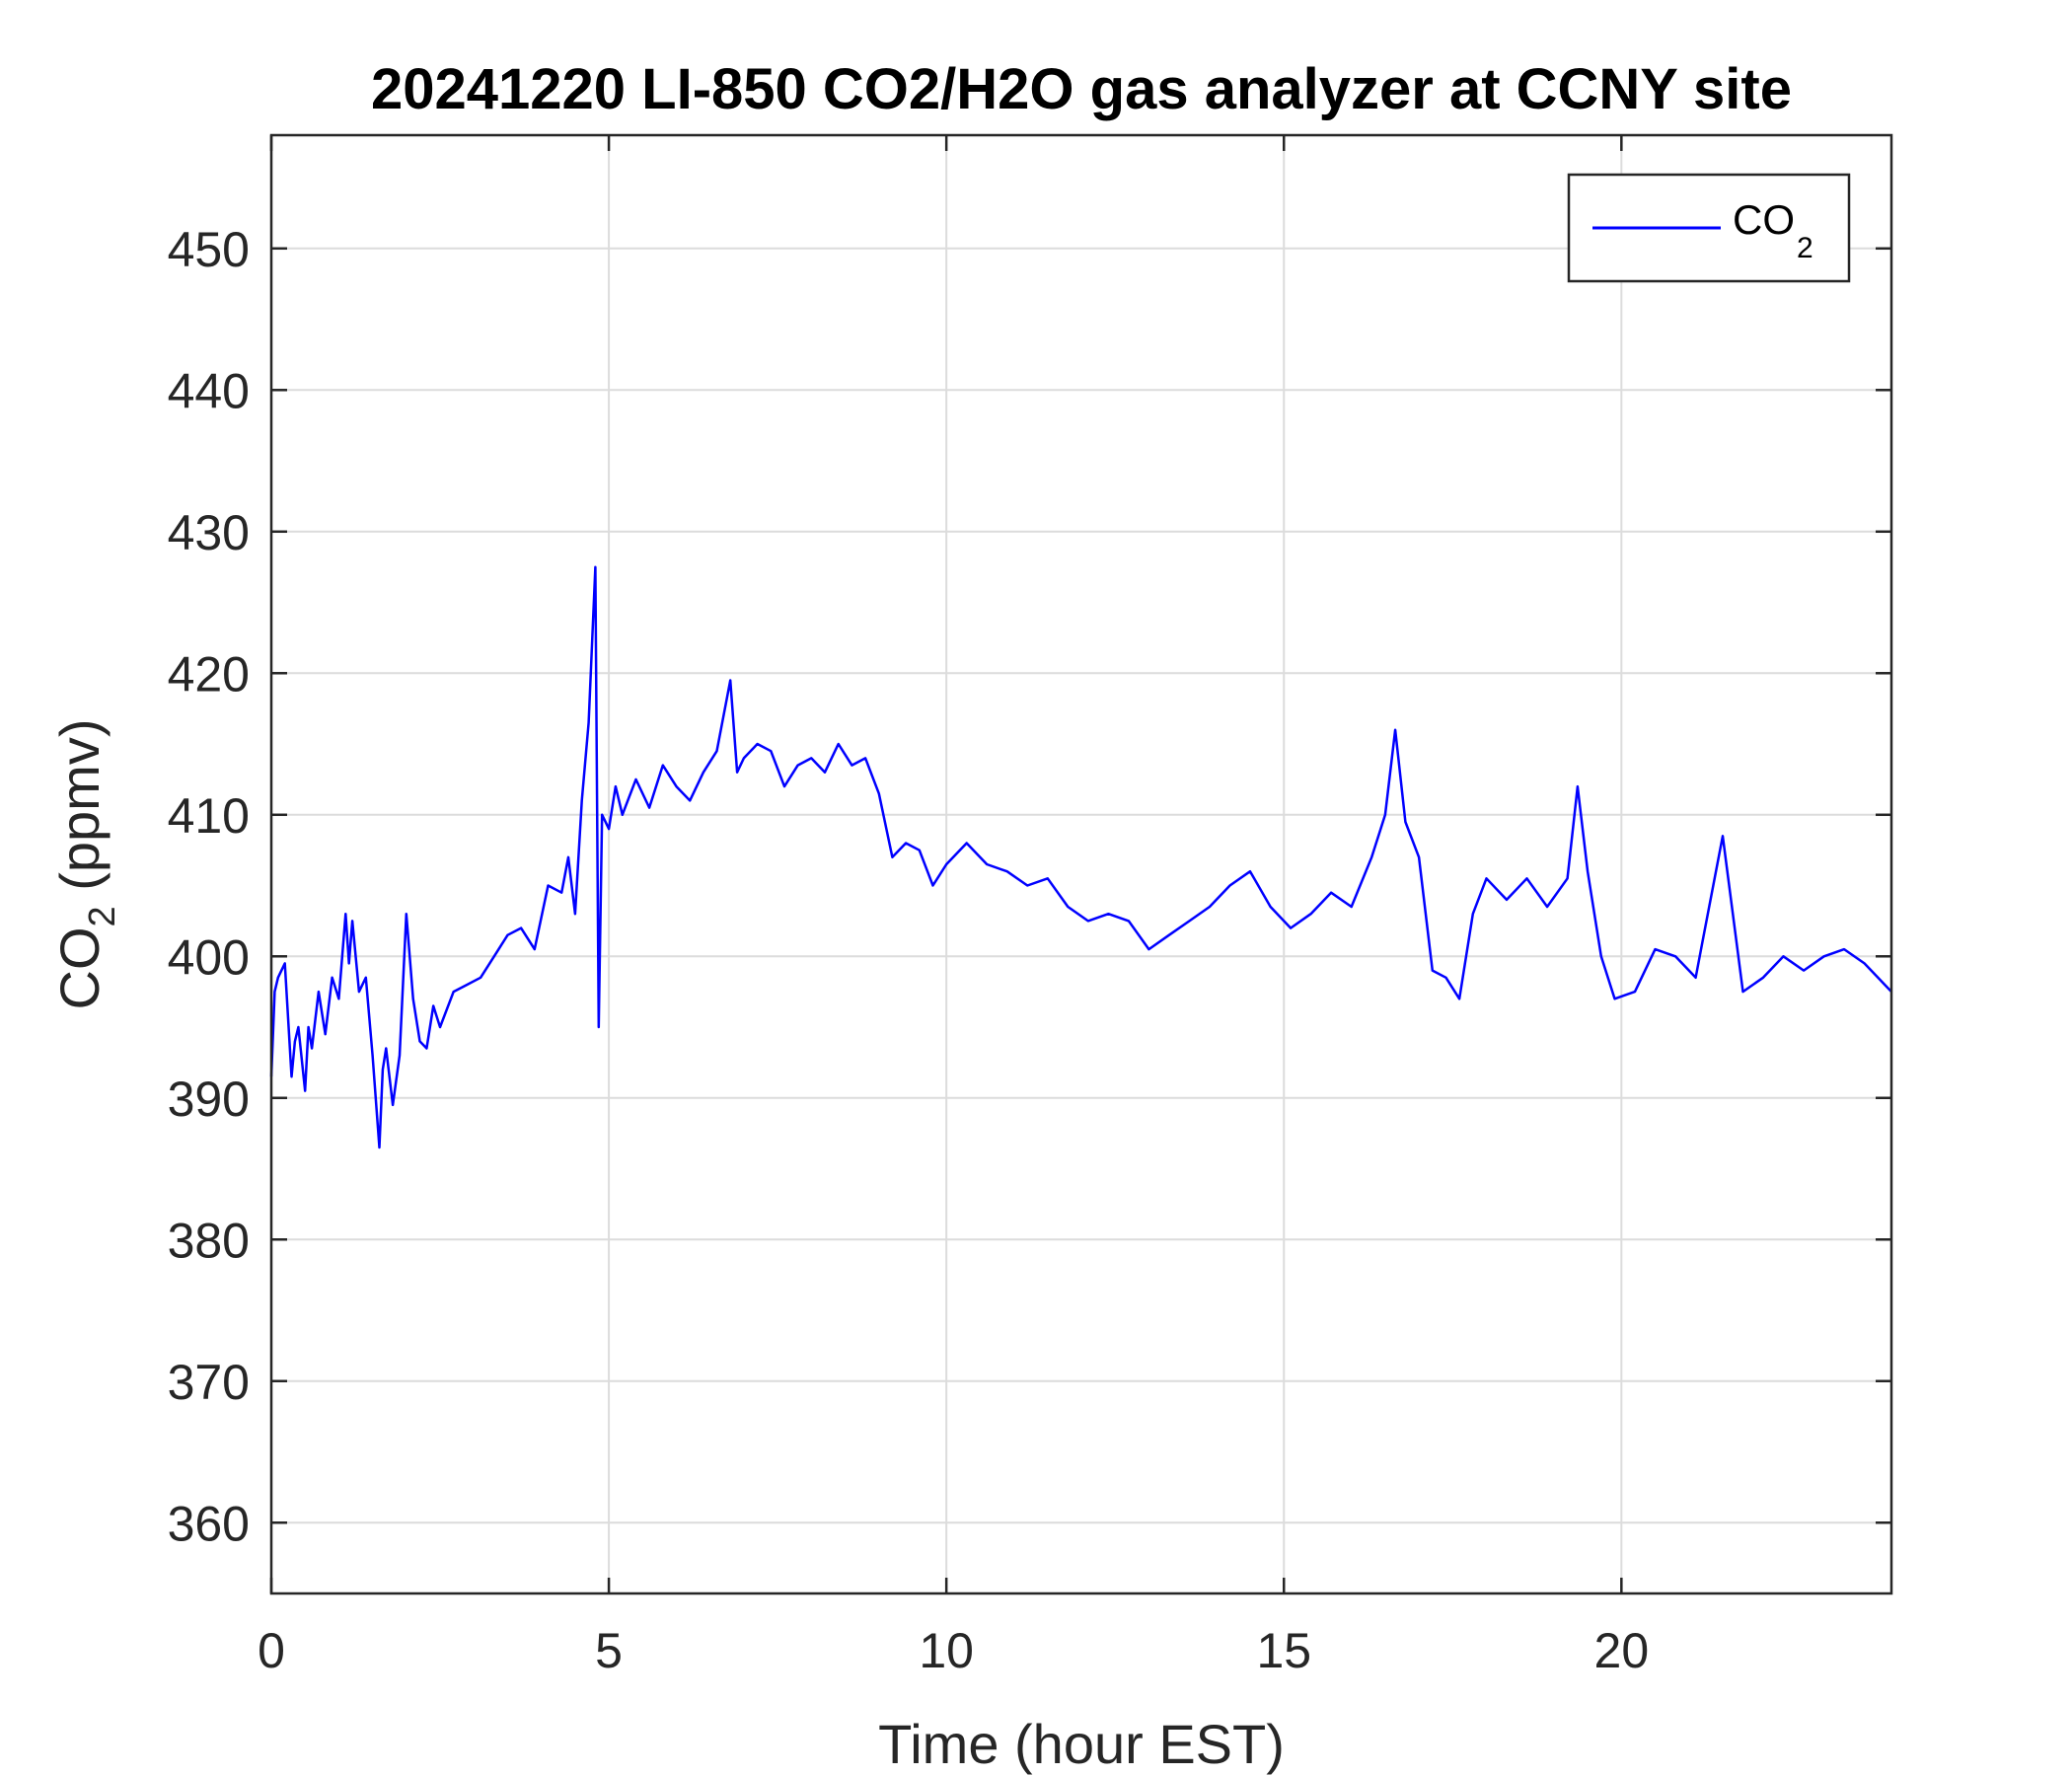 The image size is (2072, 1776). I want to click on x-tick-label: 20, so click(1622, 1651).